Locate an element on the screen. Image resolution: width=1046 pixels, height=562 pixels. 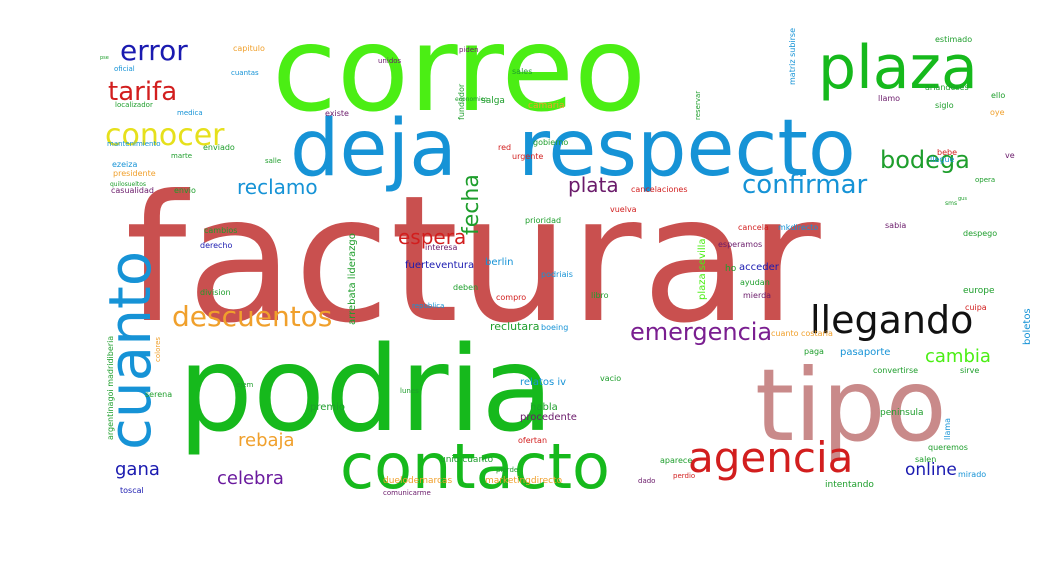
word-medica: medica is located at coordinates (190, 113).